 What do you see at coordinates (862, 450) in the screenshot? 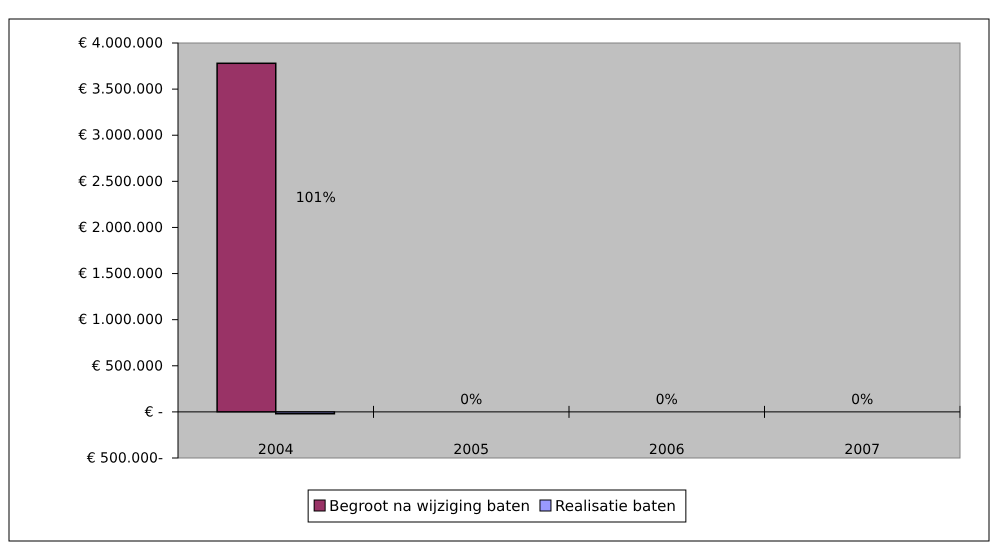
I see `x-tick-label: 2007` at bounding box center [862, 450].